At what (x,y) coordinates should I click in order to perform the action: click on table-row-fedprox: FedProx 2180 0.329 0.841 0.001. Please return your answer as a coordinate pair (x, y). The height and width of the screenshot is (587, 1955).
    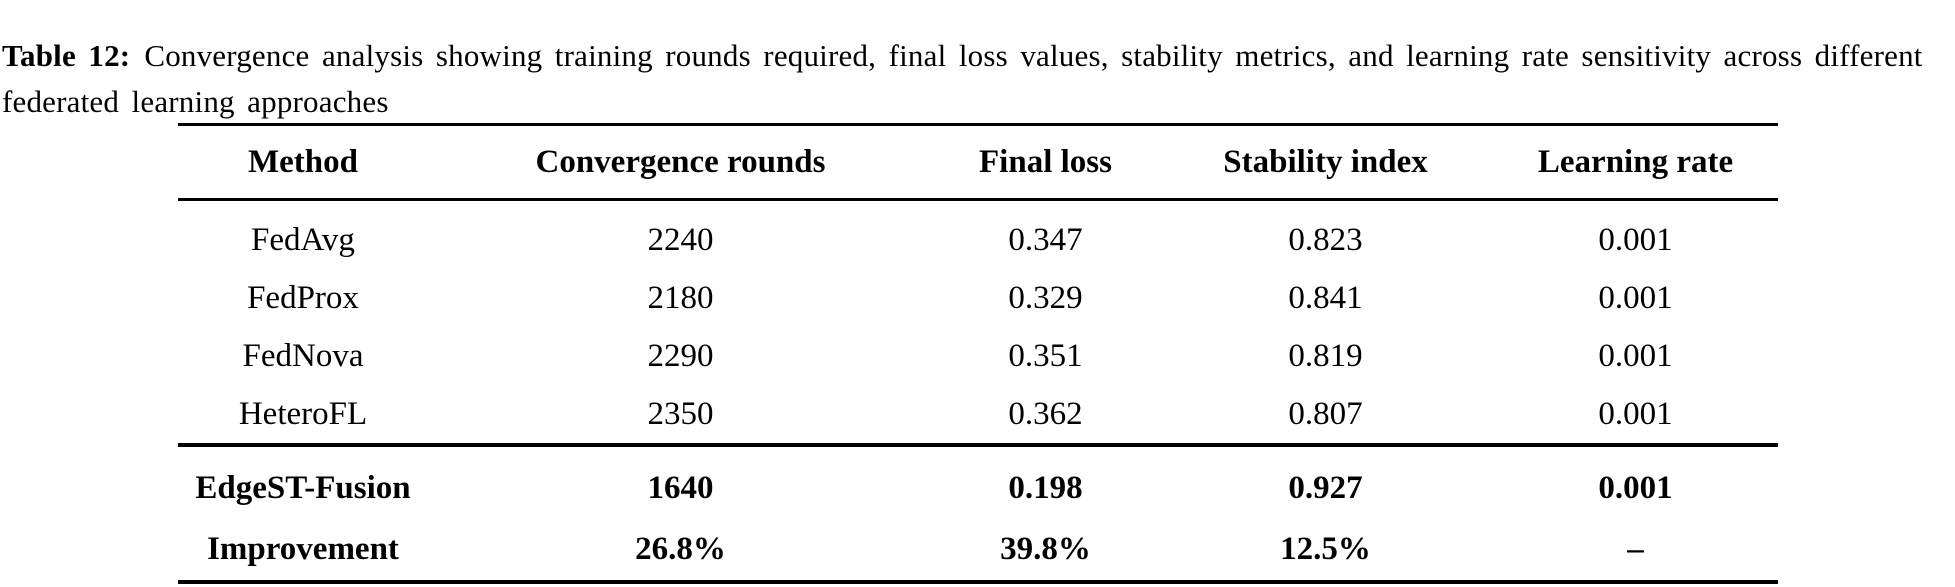
    Looking at the image, I should click on (978, 298).